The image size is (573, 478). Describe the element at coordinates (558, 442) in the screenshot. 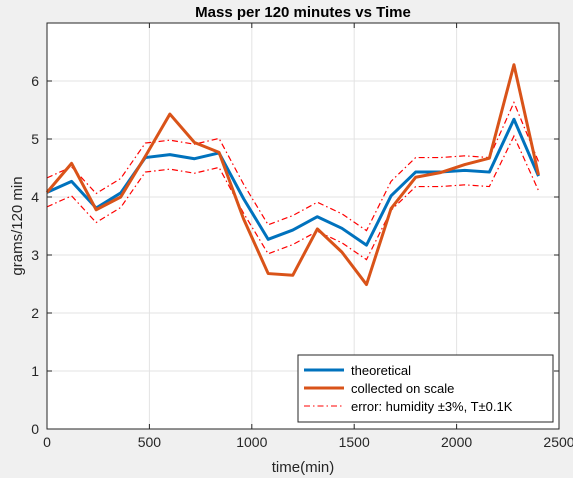

I see `x-tick-label: 2500` at that location.